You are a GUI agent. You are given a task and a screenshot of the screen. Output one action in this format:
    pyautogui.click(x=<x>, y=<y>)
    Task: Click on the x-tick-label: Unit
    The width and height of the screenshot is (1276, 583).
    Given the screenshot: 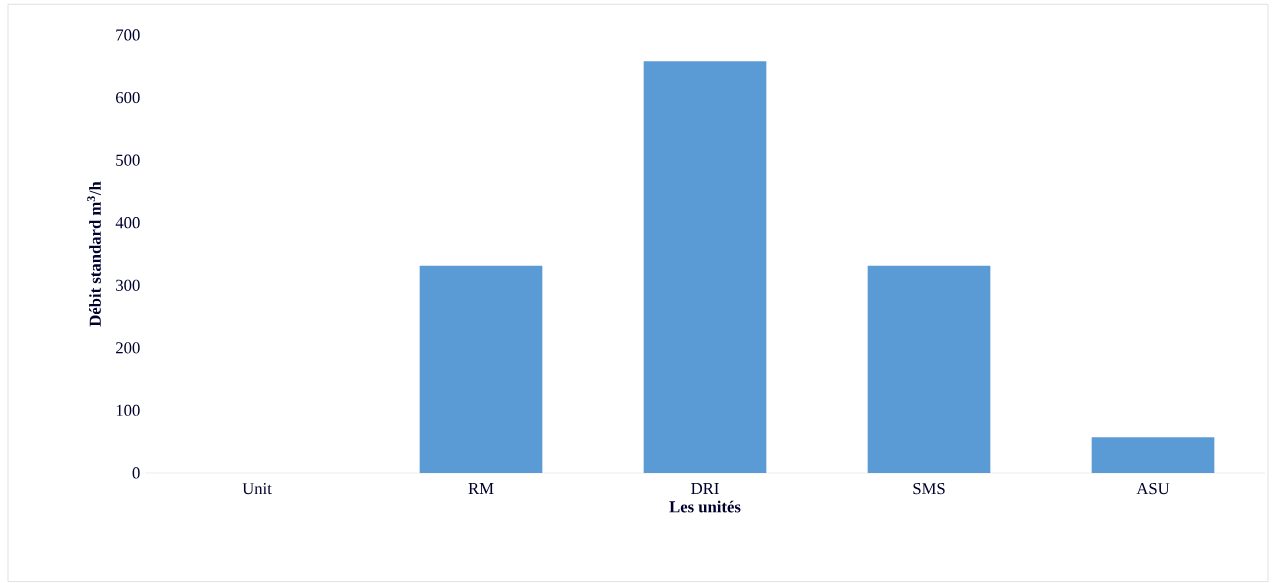 What is the action you would take?
    pyautogui.click(x=257, y=489)
    